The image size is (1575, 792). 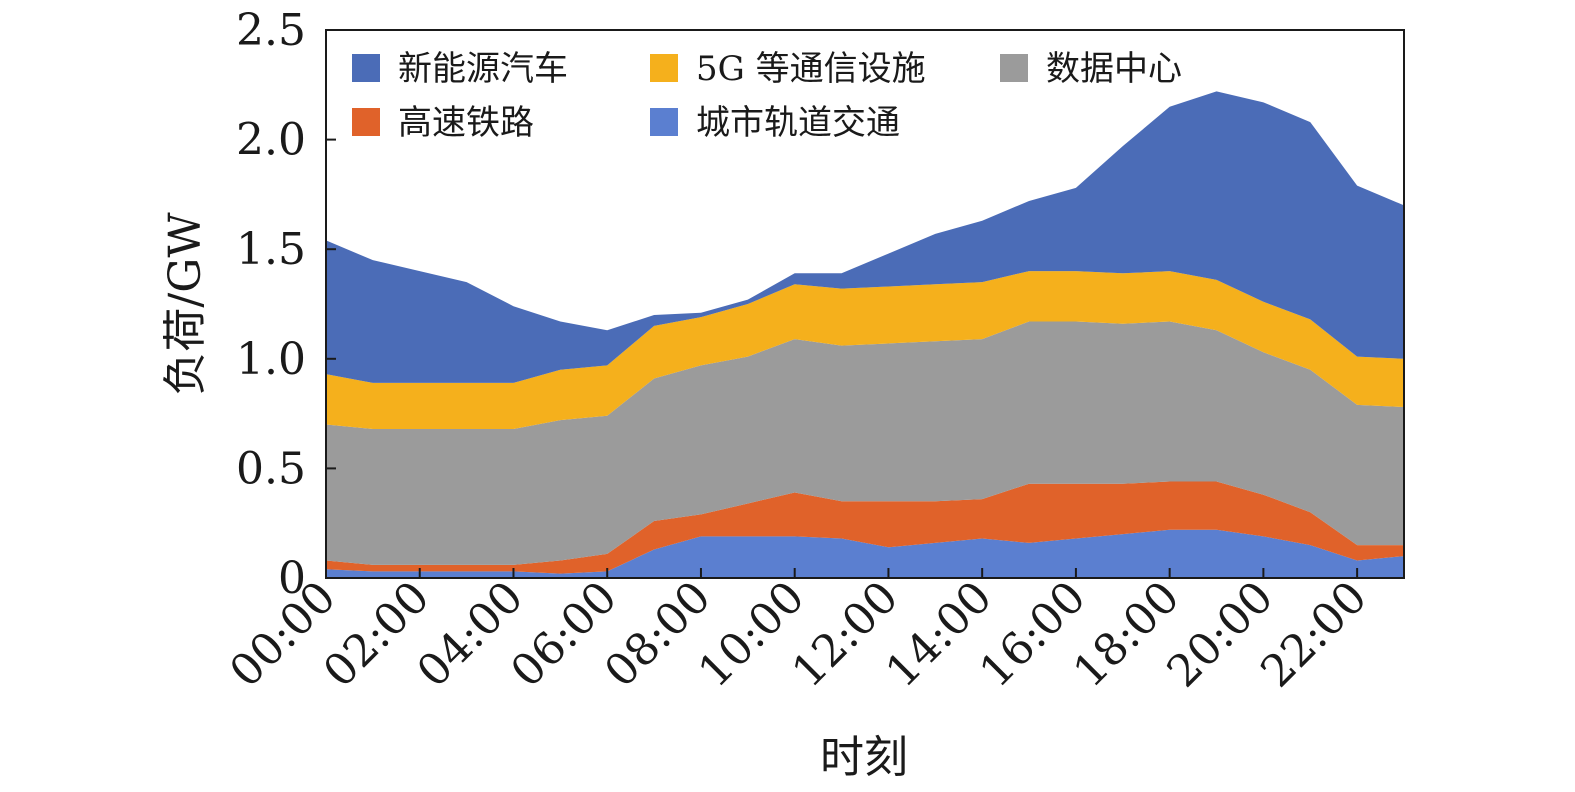 I want to click on x-tick-label: 02:00, so click(x=377, y=635).